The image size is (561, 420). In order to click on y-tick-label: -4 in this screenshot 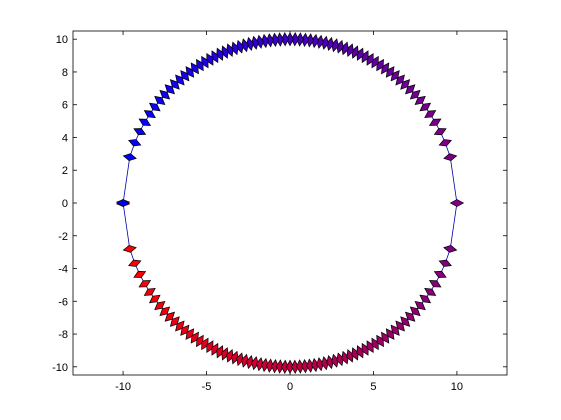, I will do `click(63, 270)`.